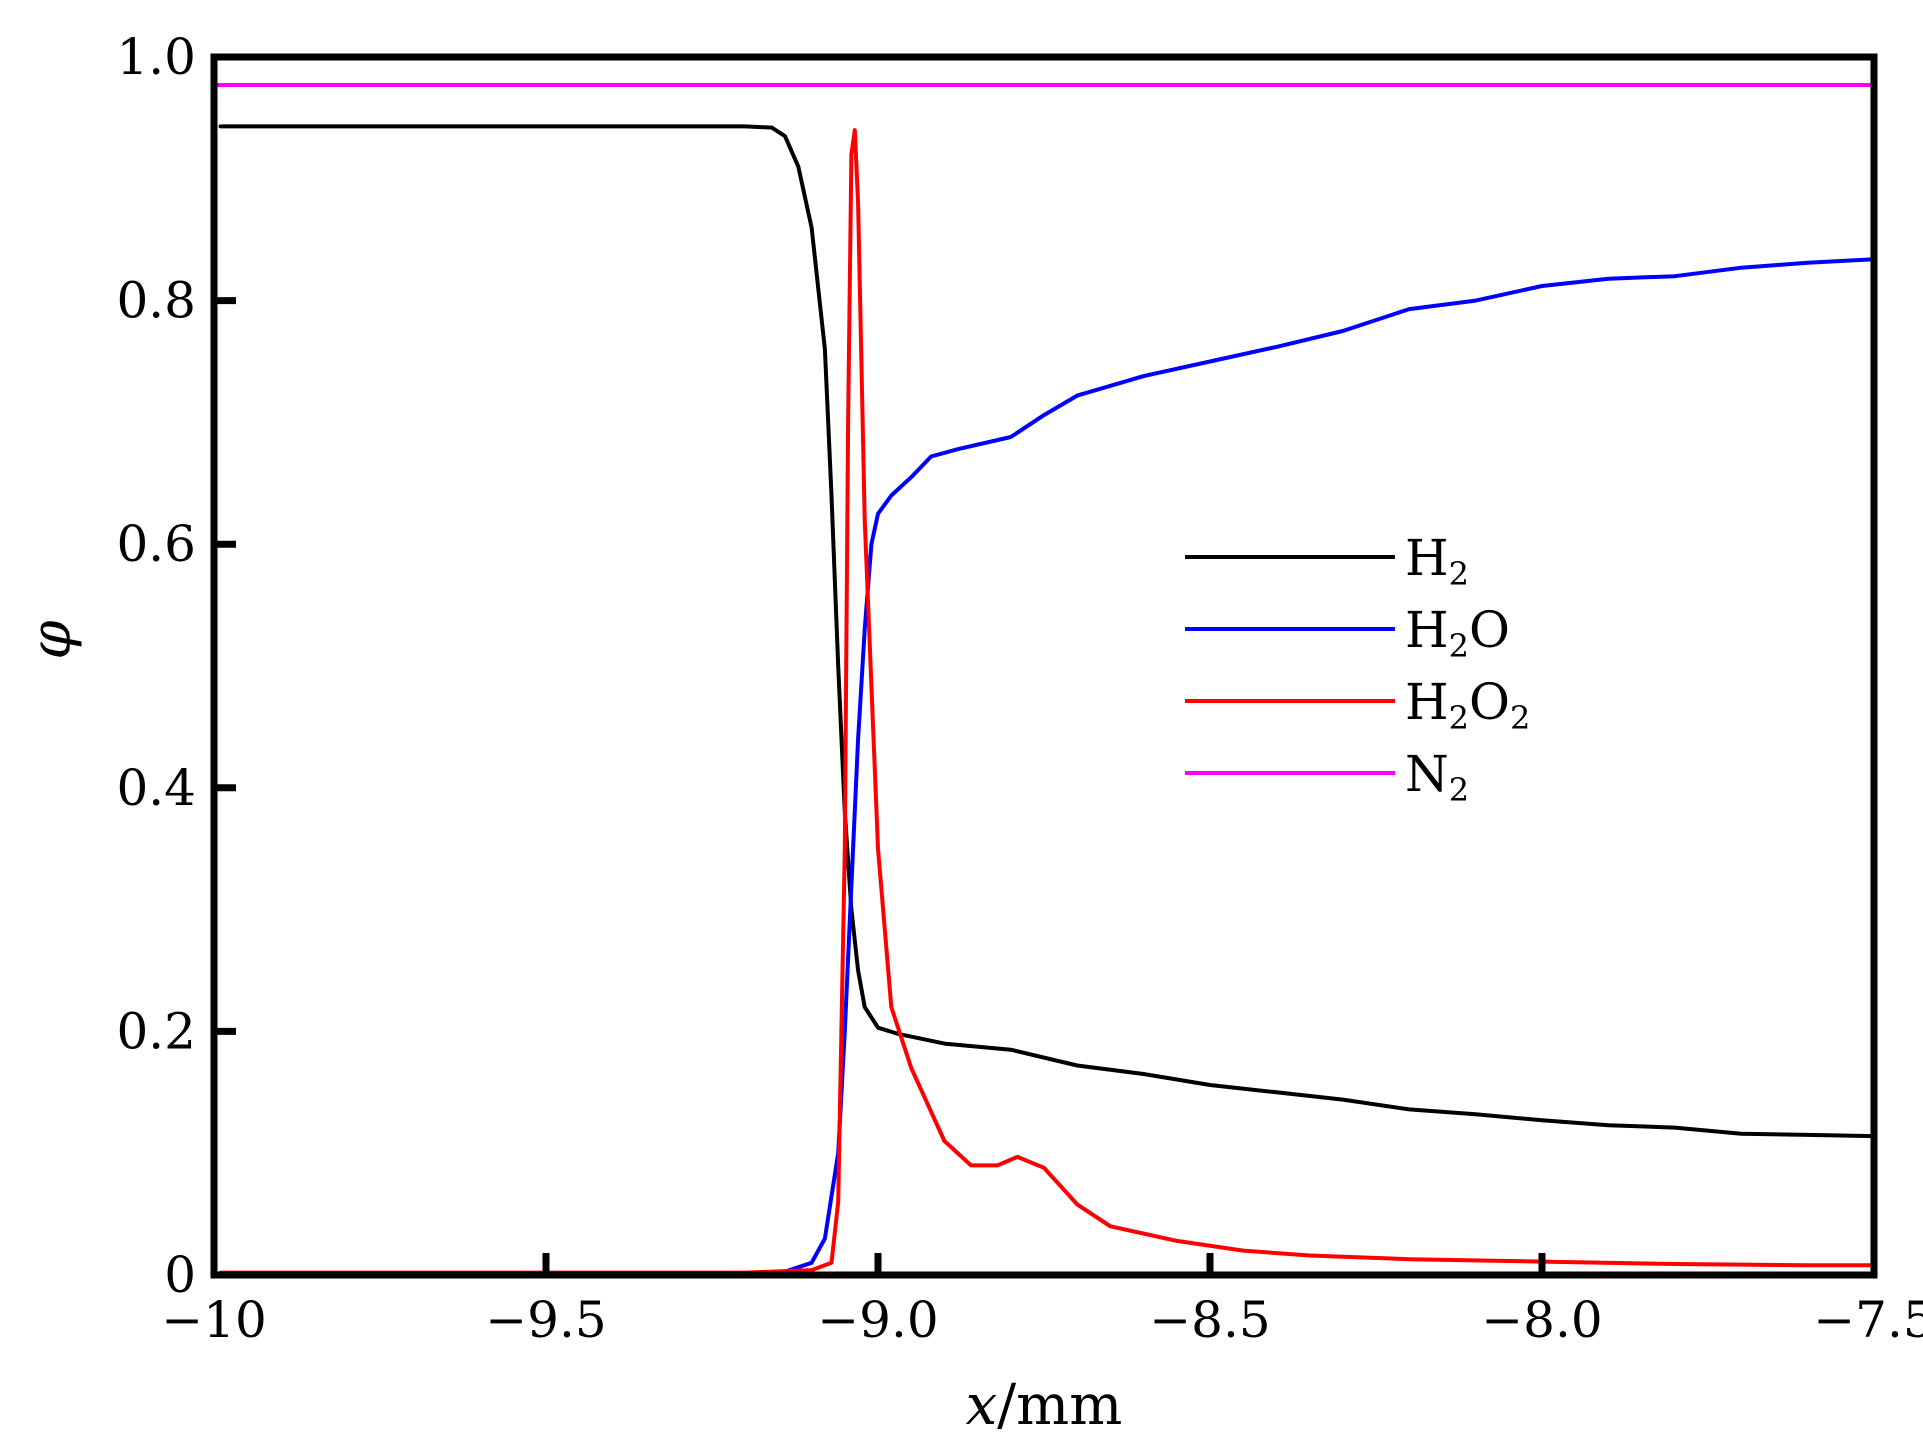 This screenshot has height=1438, width=1923. Describe the element at coordinates (1059, 1405) in the screenshot. I see `x-axis-unit: /mm` at that location.